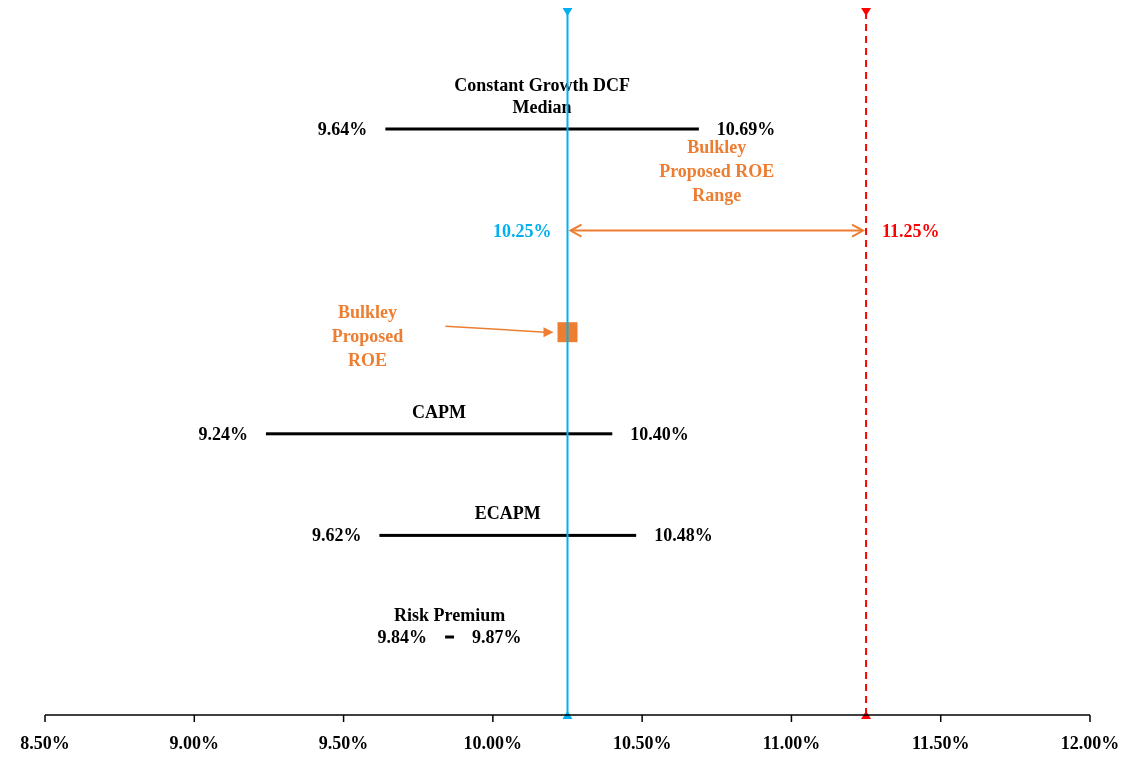 The height and width of the screenshot is (759, 1133). I want to click on annotation: Bulkley Proposed ROE Range, so click(717, 170).